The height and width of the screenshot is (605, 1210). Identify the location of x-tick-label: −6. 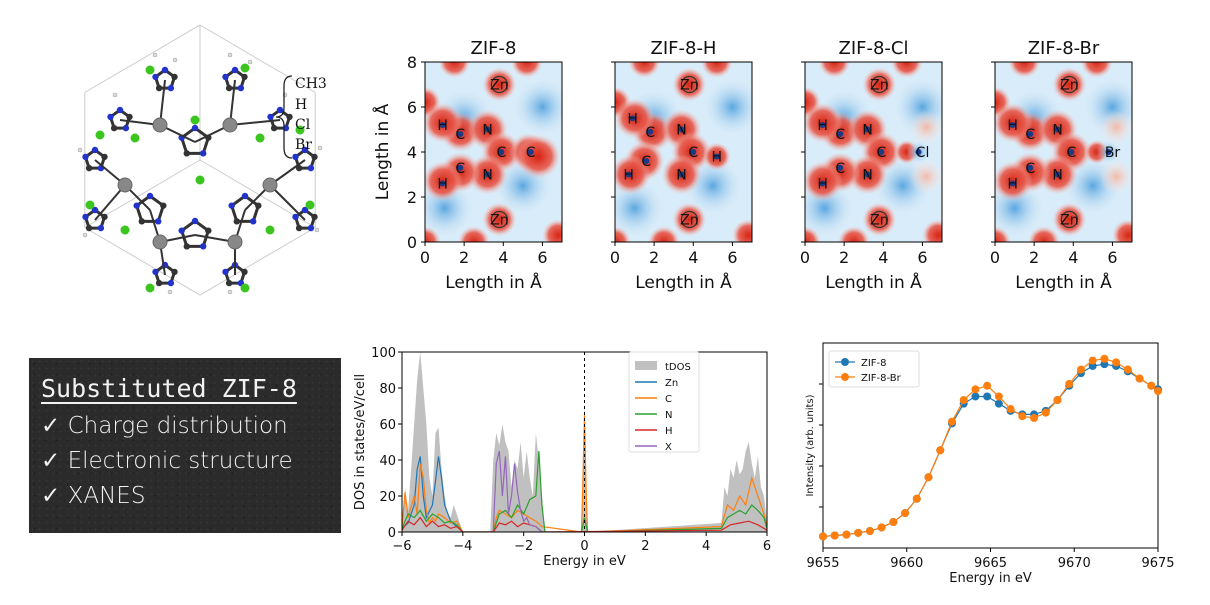
(401, 546).